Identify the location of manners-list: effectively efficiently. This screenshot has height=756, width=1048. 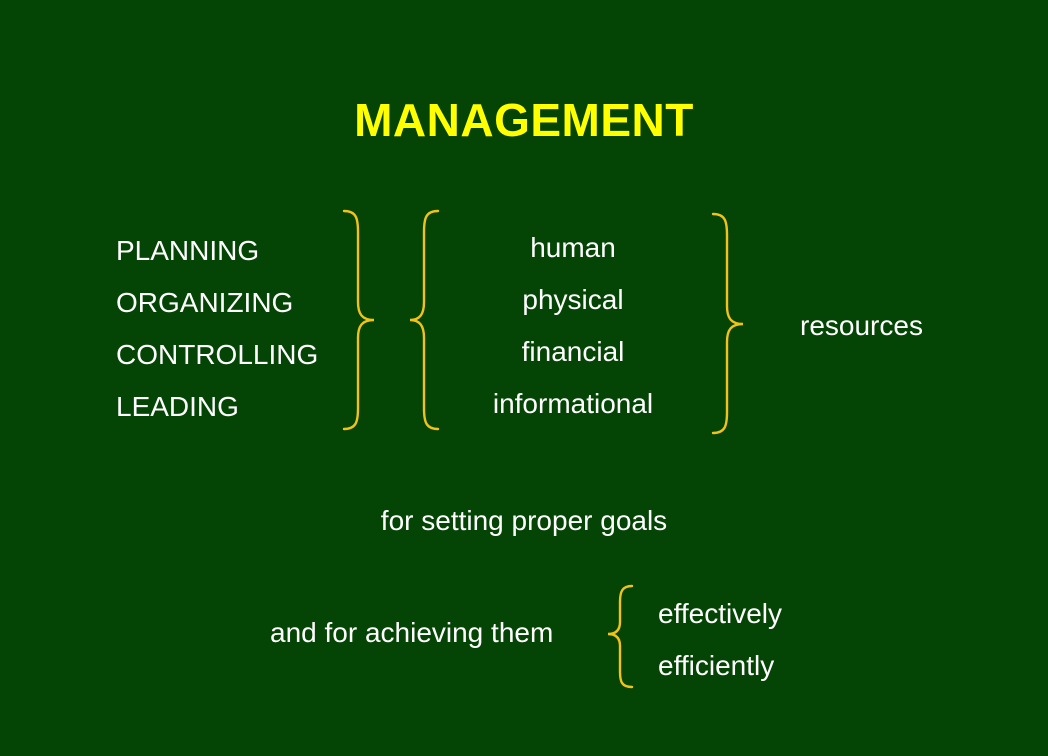
(720, 640).